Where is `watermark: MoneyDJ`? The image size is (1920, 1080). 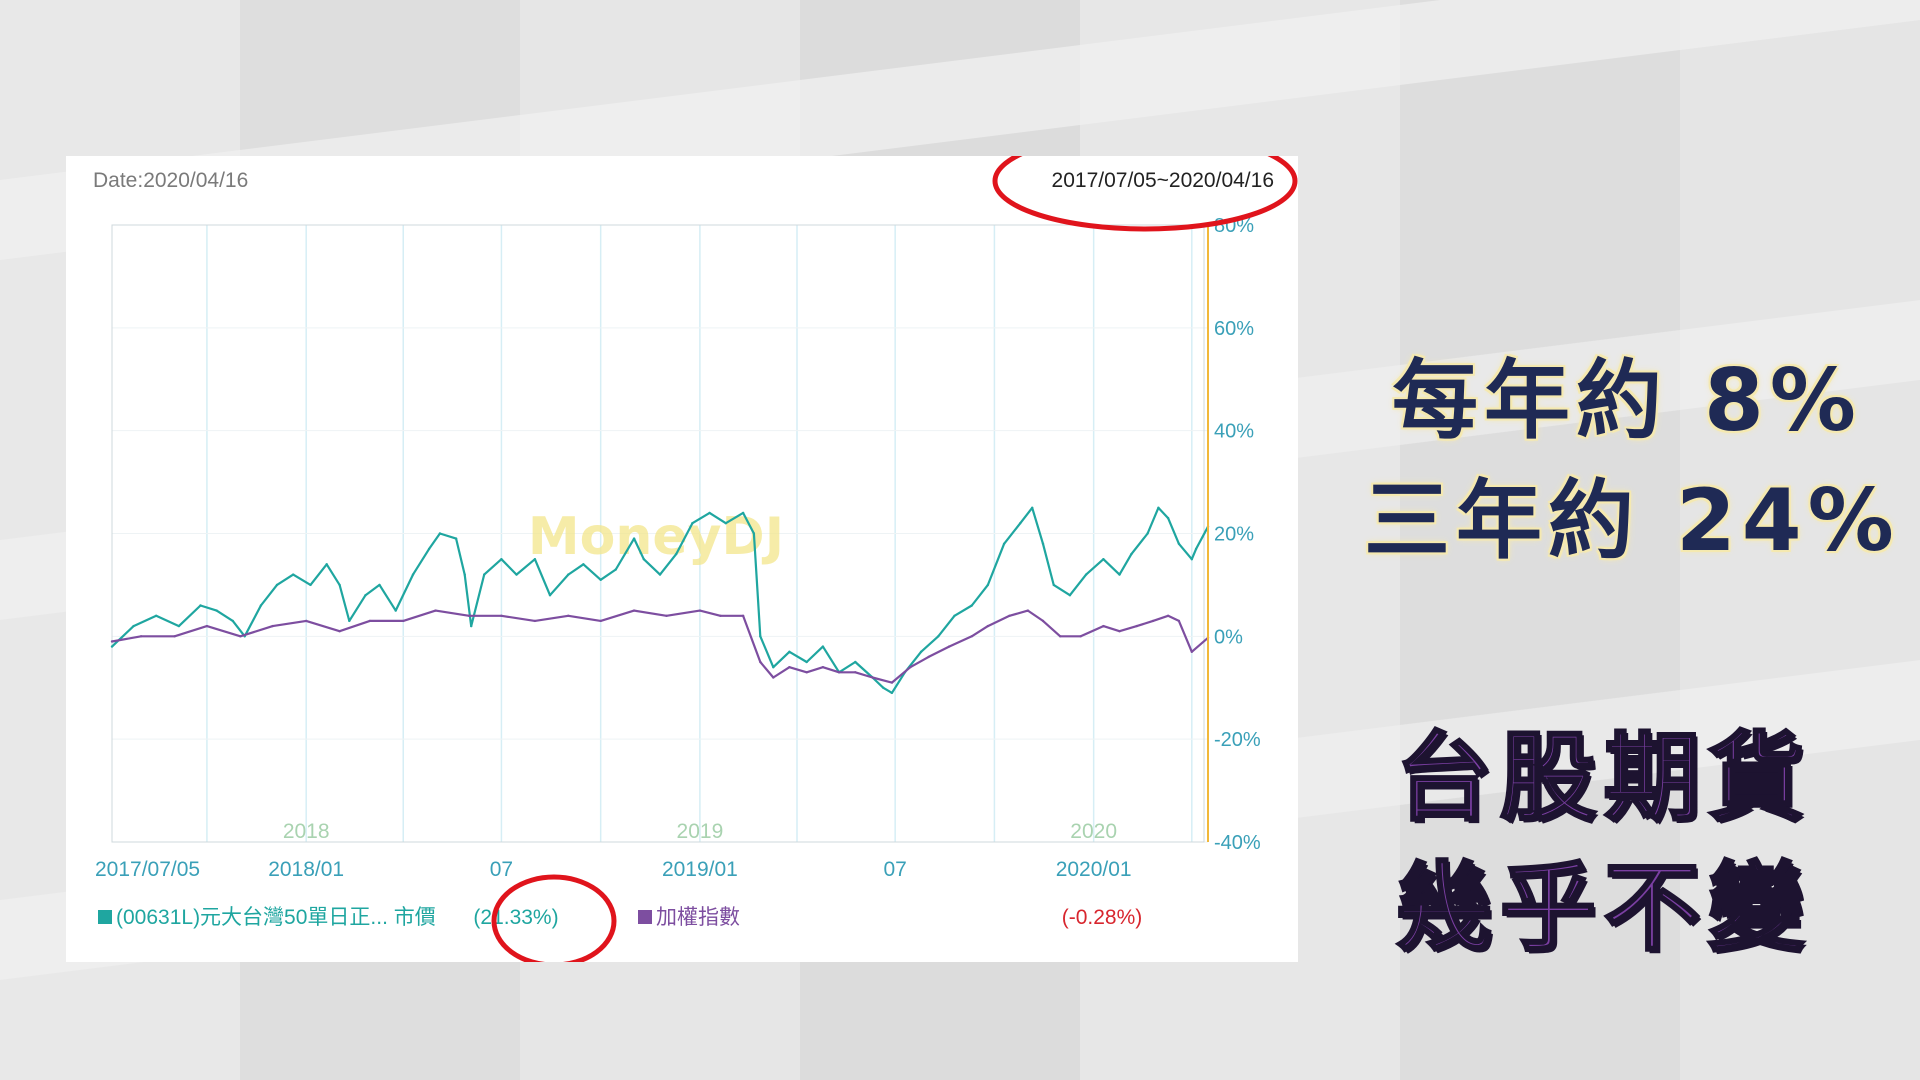 watermark: MoneyDJ is located at coordinates (656, 537).